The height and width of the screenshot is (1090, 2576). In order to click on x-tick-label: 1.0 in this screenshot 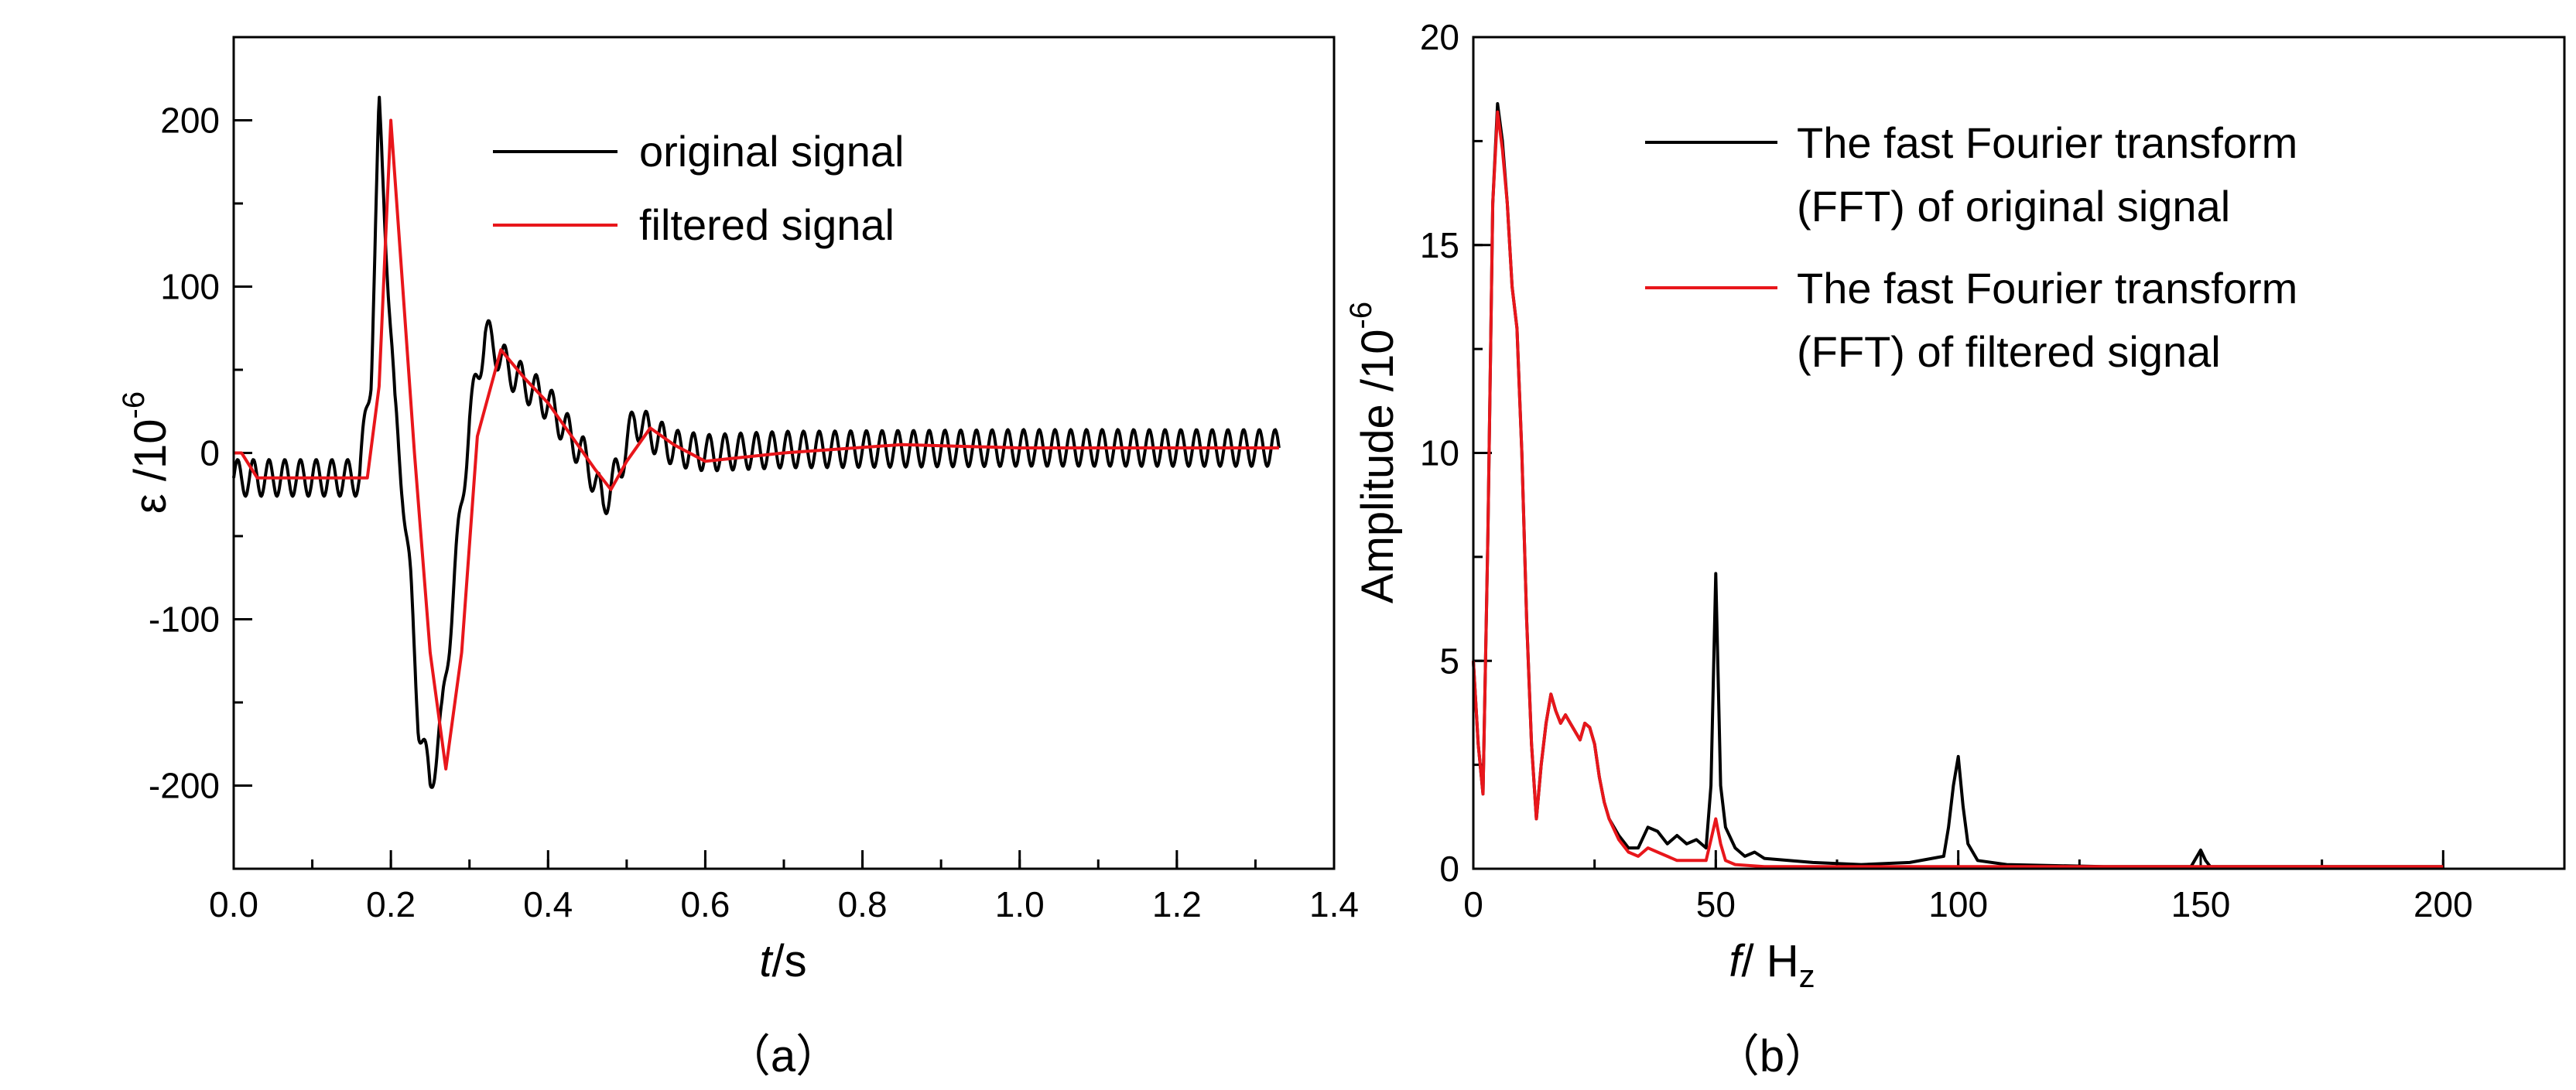, I will do `click(1020, 904)`.